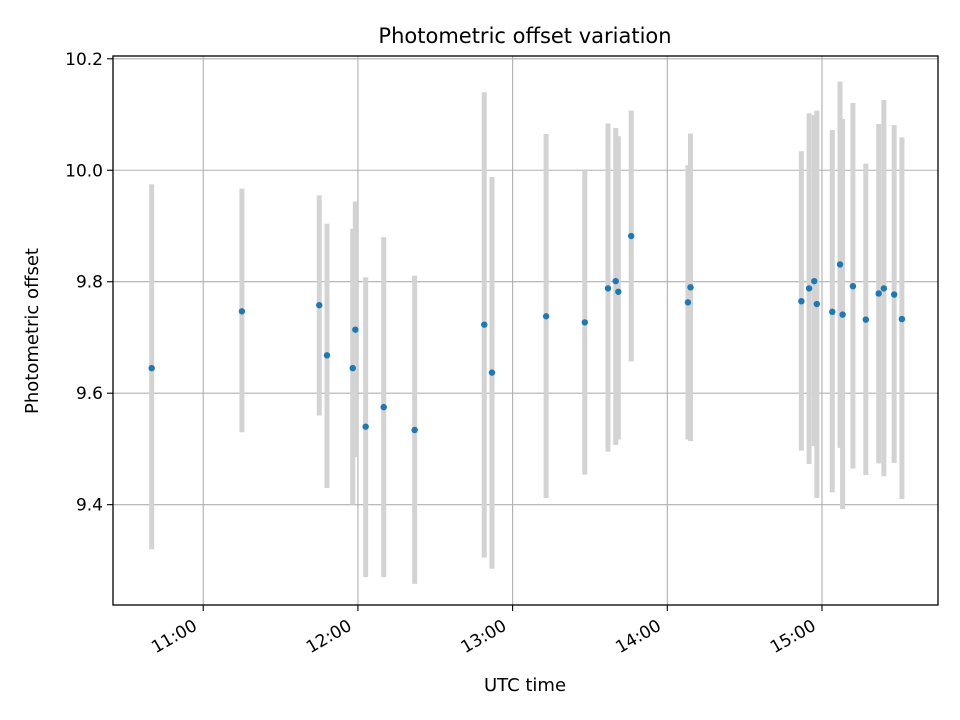 Image resolution: width=960 pixels, height=720 pixels. Describe the element at coordinates (484, 637) in the screenshot. I see `x-tick-label: 13:00` at that location.